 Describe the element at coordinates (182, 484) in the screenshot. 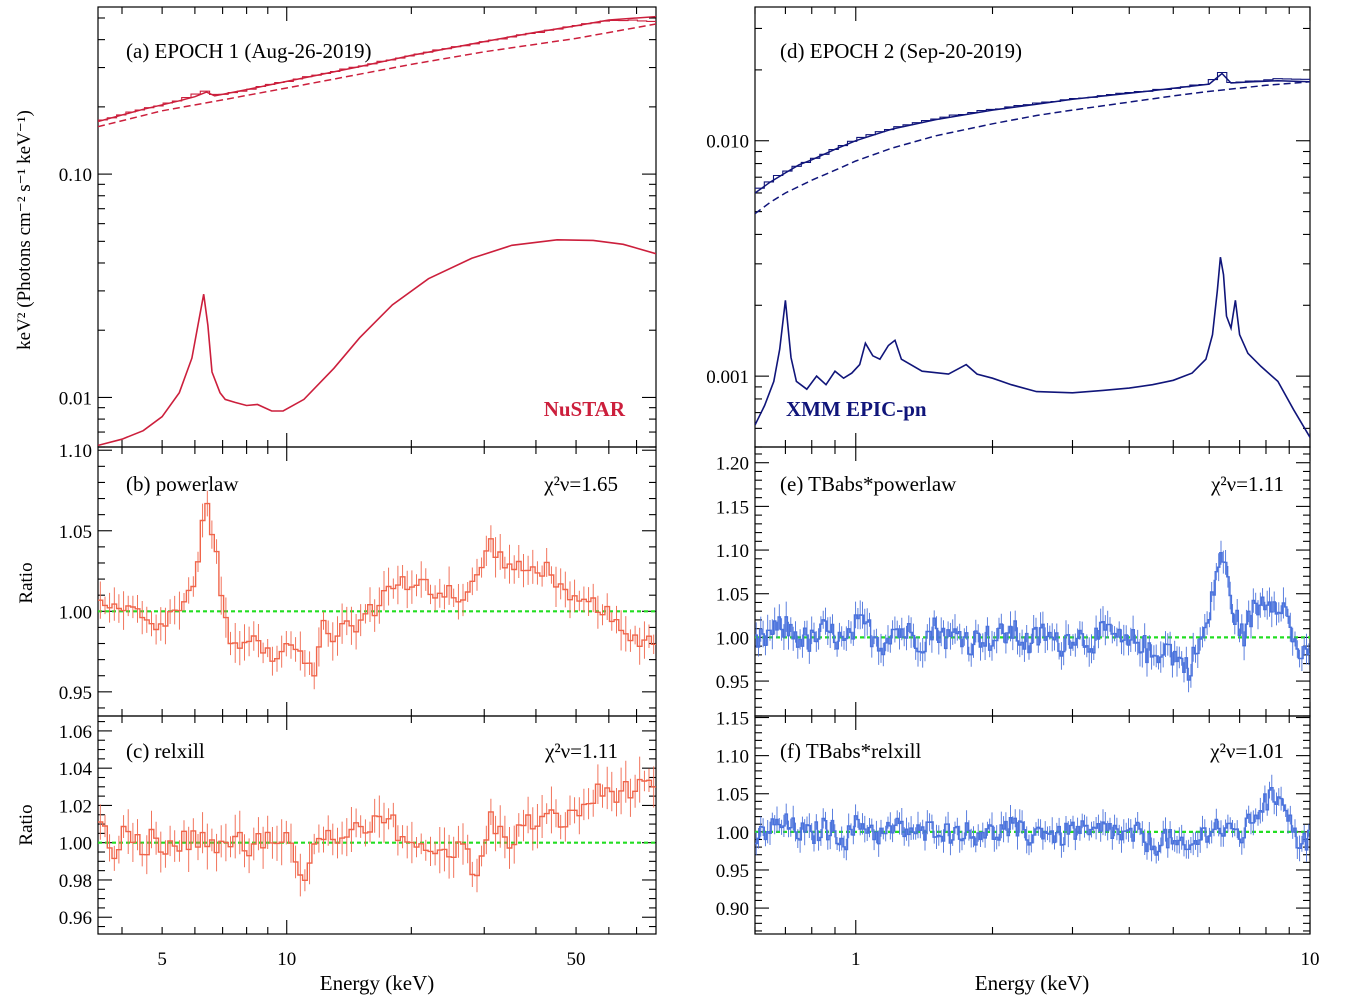

I see `panel-b-title: (b) powerlaw` at that location.